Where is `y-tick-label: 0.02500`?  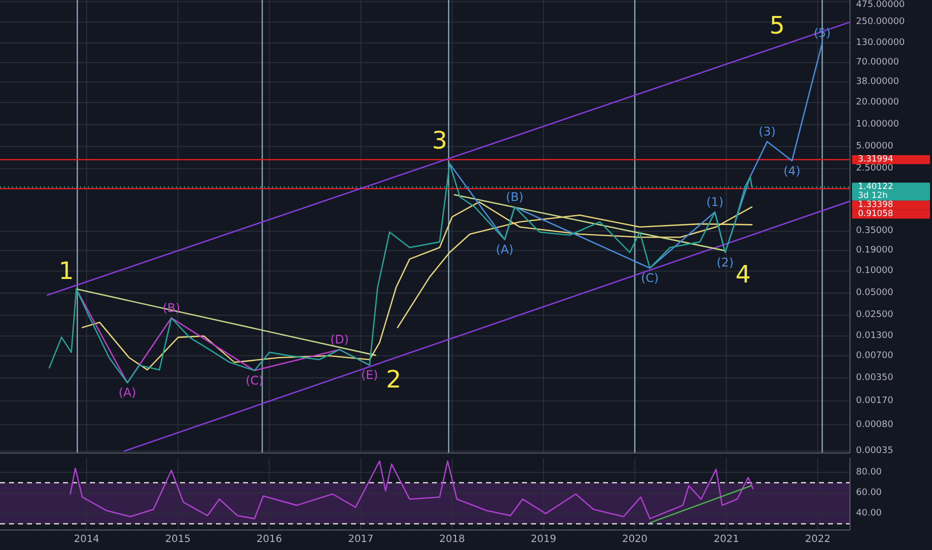
y-tick-label: 0.02500 is located at coordinates (875, 315).